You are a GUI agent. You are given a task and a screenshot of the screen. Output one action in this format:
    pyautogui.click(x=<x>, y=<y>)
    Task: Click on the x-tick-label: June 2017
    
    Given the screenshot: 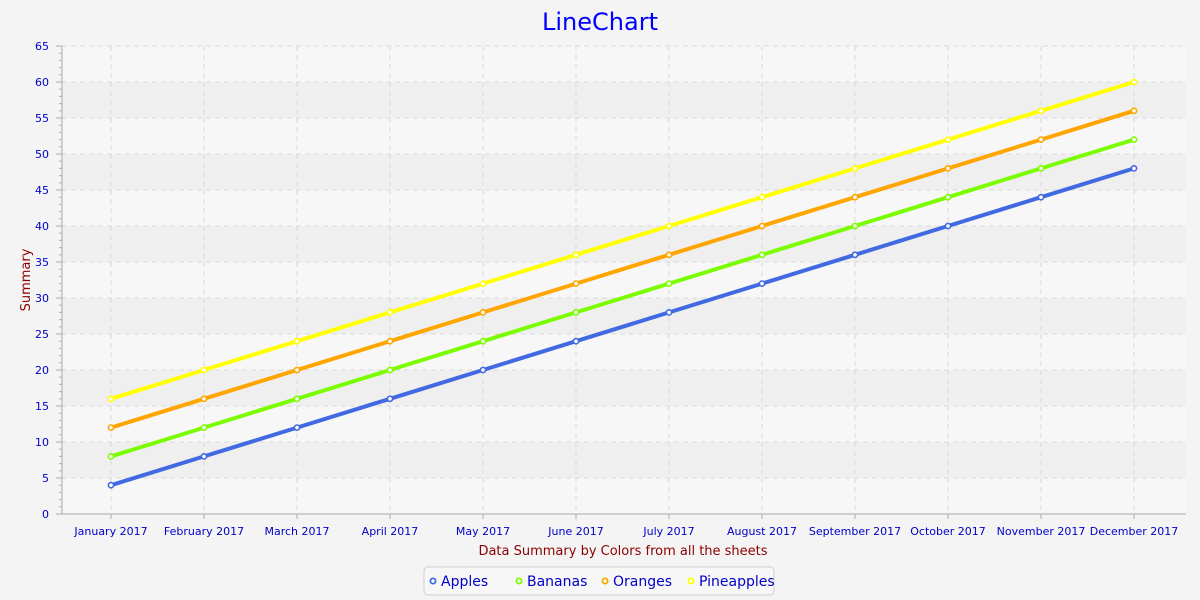 What is the action you would take?
    pyautogui.click(x=575, y=531)
    